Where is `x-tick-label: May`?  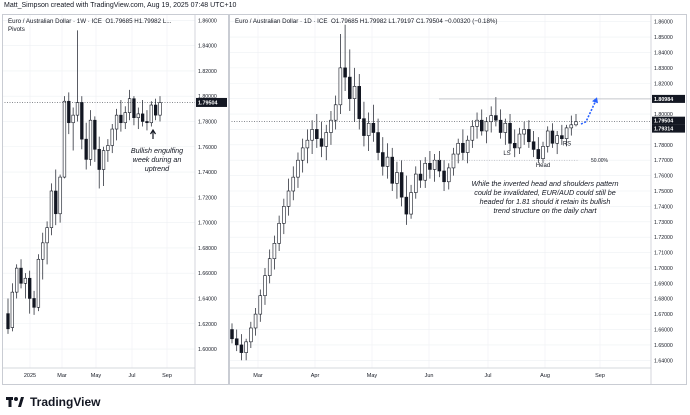
x-tick-label: May is located at coordinates (96, 376).